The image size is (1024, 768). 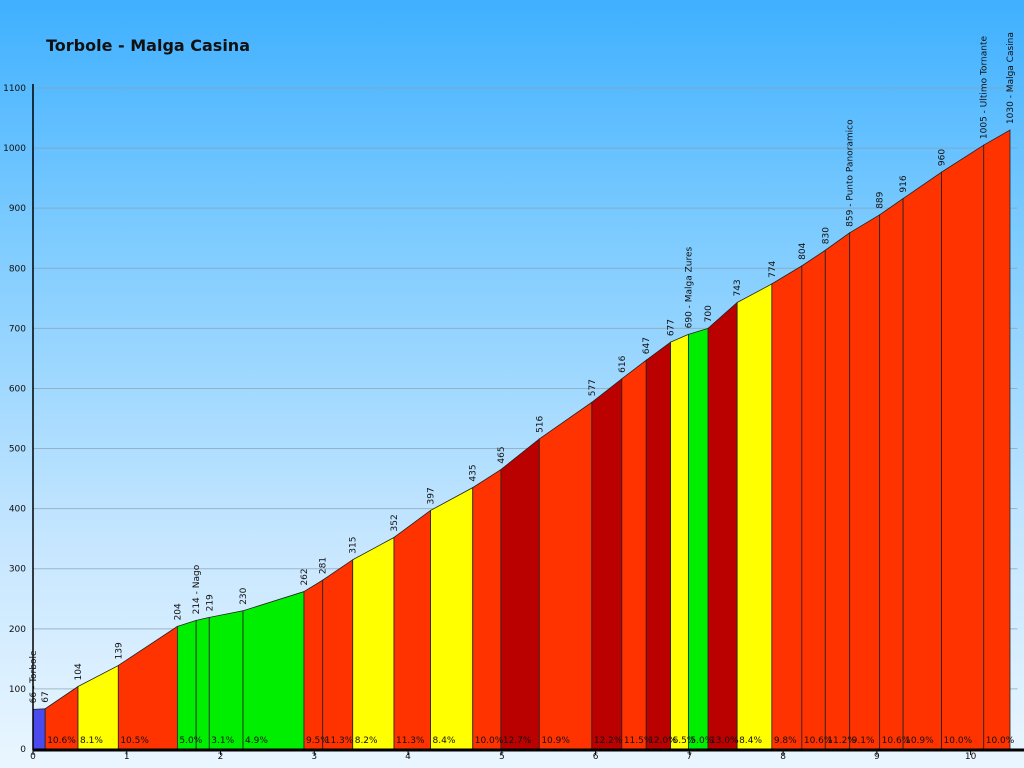 What do you see at coordinates (851, 173) in the screenshot?
I see `point-label: 859 - Punto Panoramico` at bounding box center [851, 173].